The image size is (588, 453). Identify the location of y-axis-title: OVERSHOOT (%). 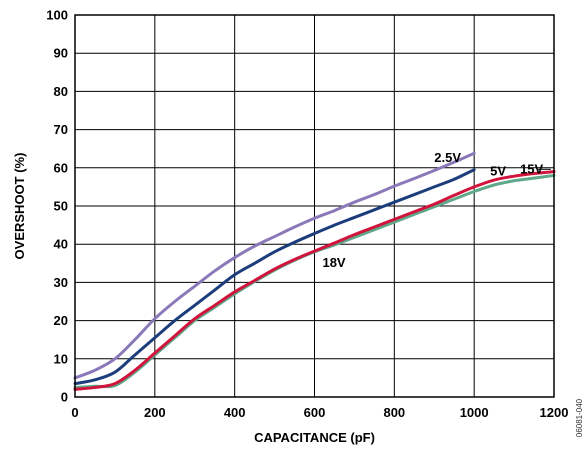
(19, 206).